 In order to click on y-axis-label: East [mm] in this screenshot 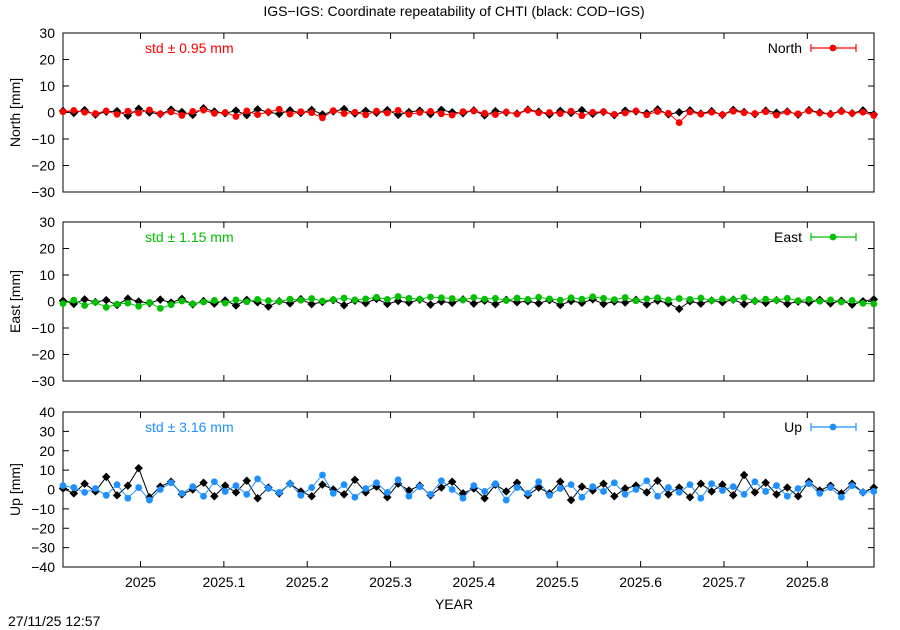, I will do `click(15, 301)`.